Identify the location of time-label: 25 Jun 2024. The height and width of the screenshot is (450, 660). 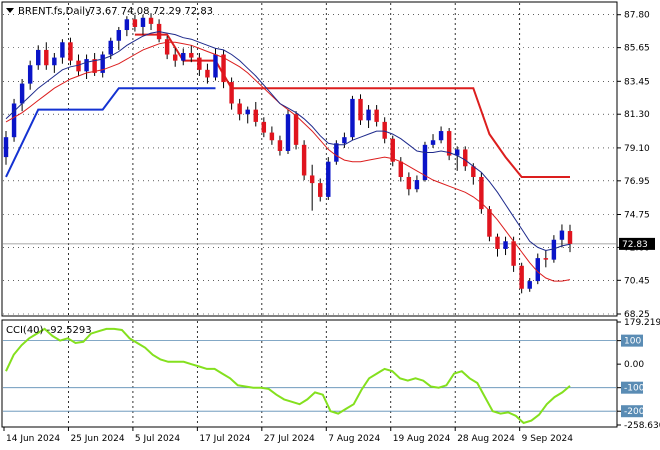
(97, 439).